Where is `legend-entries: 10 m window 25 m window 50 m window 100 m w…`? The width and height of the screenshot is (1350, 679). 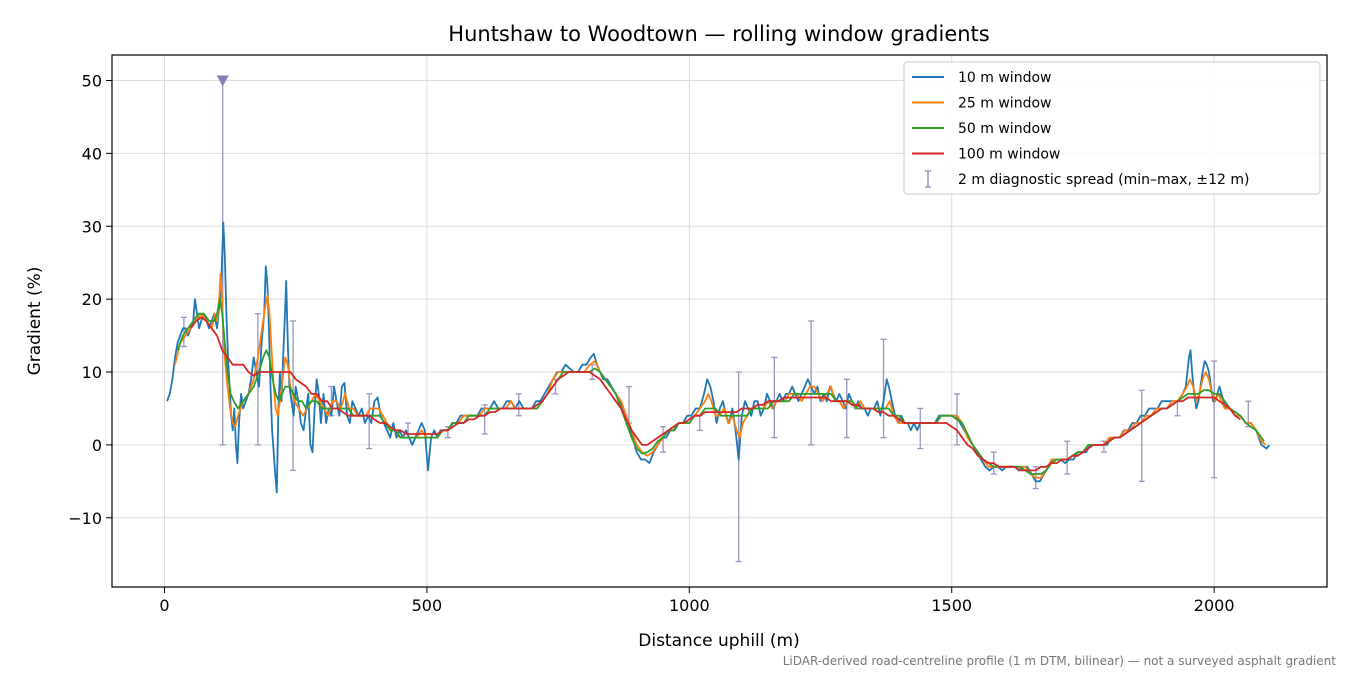
legend-entries: 10 m window 25 m window 50 m window 100 m w… is located at coordinates (1080, 129).